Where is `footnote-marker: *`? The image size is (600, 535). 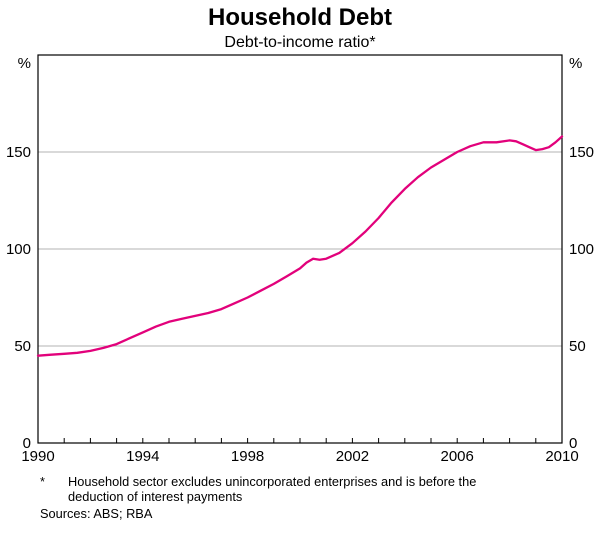
footnote-marker: * is located at coordinates (42, 481).